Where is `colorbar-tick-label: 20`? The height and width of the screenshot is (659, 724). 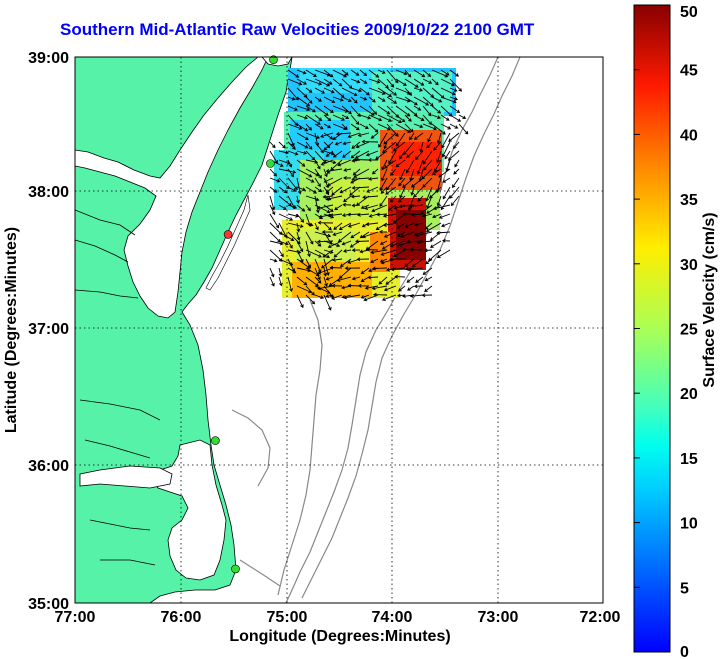
colorbar-tick-label: 20 is located at coordinates (689, 394).